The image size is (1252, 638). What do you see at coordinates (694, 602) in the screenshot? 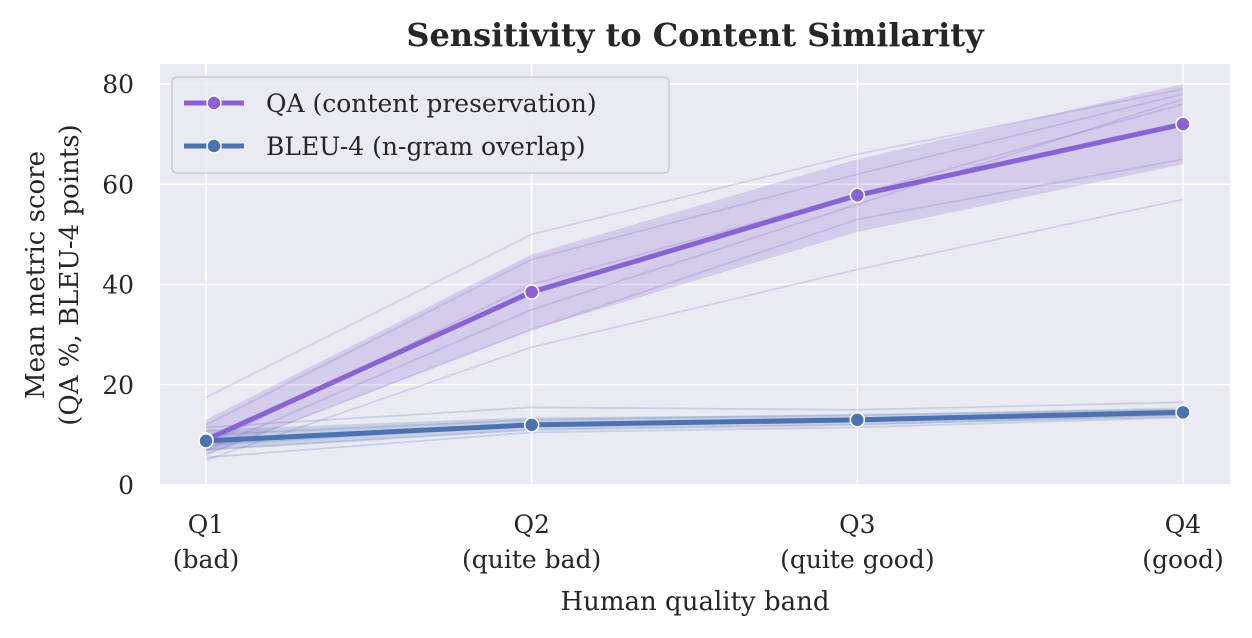
I see `x-axis-label: Human quality band` at bounding box center [694, 602].